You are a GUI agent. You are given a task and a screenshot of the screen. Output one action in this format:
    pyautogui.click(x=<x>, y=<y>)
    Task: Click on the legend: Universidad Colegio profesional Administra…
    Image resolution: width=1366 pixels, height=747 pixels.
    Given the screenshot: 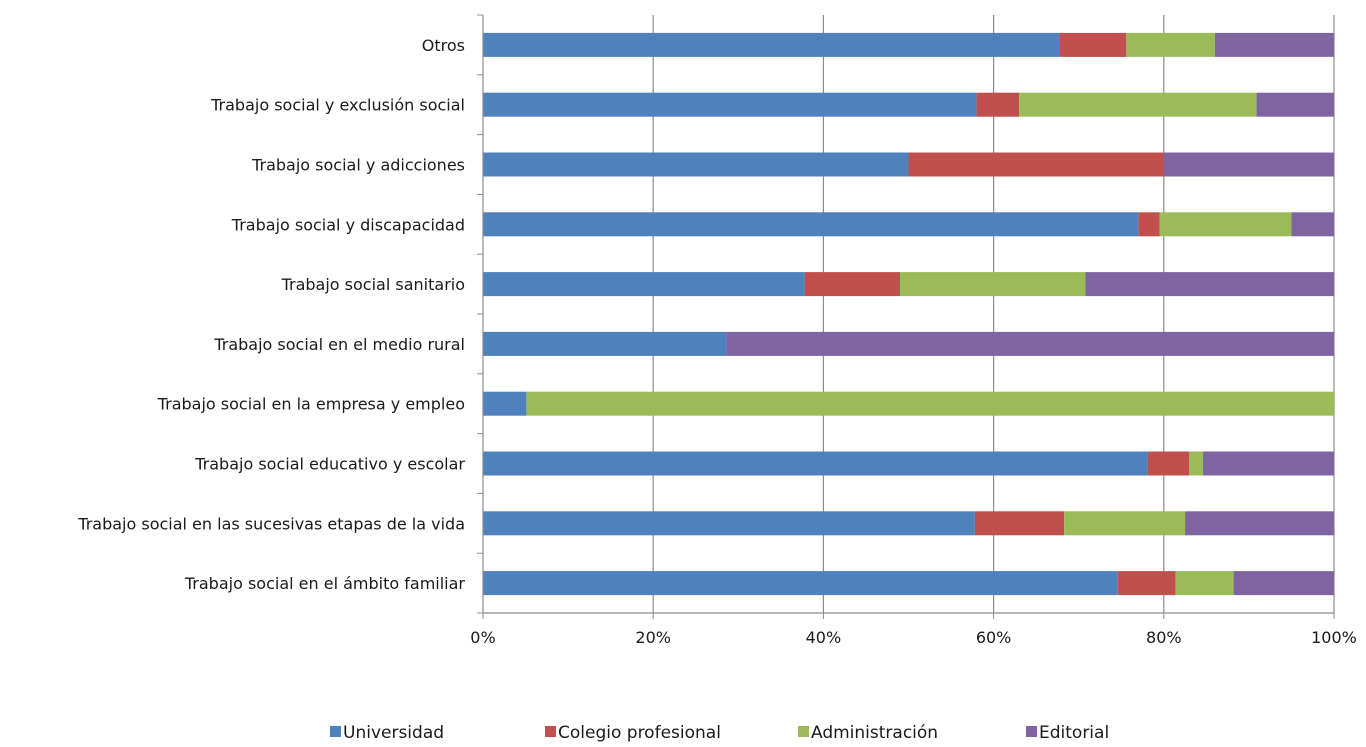 What is the action you would take?
    pyautogui.click(x=719, y=733)
    